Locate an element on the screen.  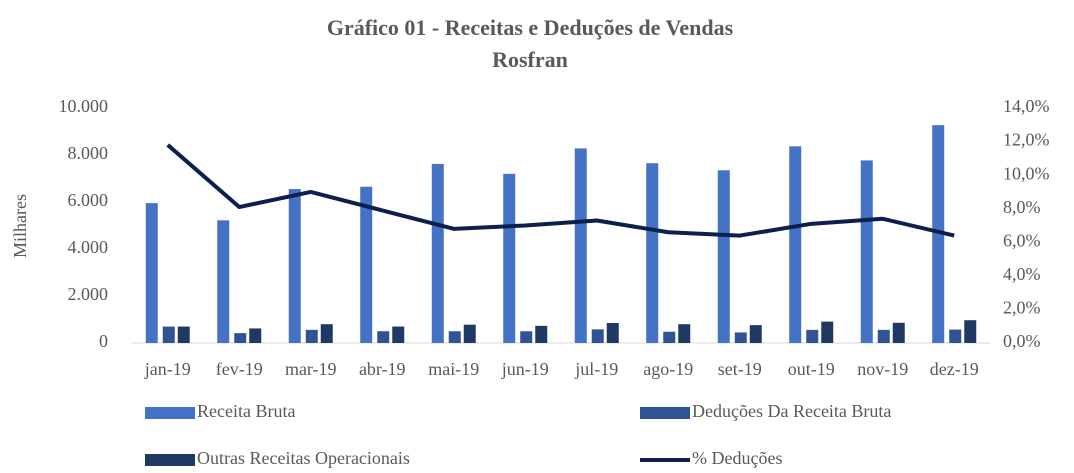
x-tick-label: ago-19 is located at coordinates (668, 369).